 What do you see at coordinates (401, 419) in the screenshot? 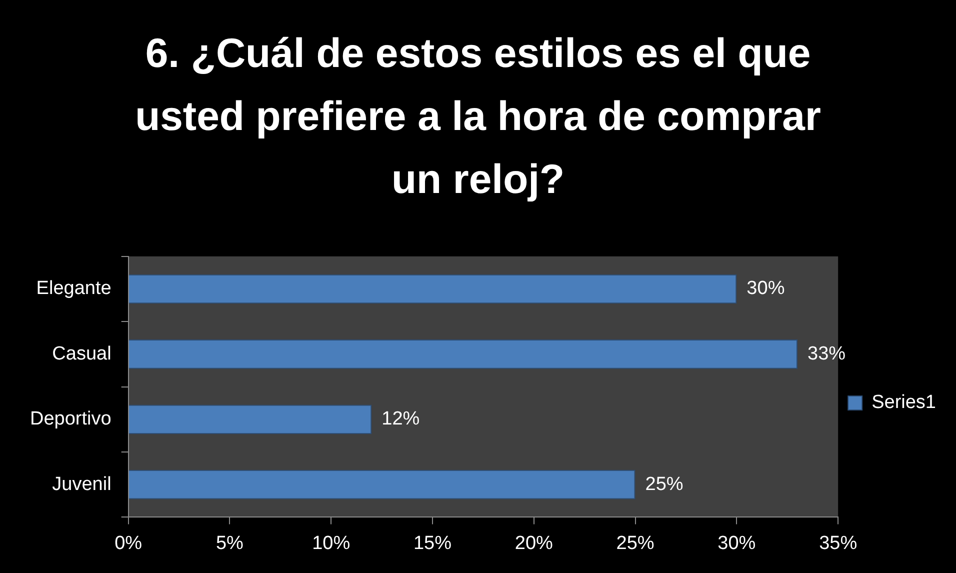
I see `data-label: 12%` at bounding box center [401, 419].